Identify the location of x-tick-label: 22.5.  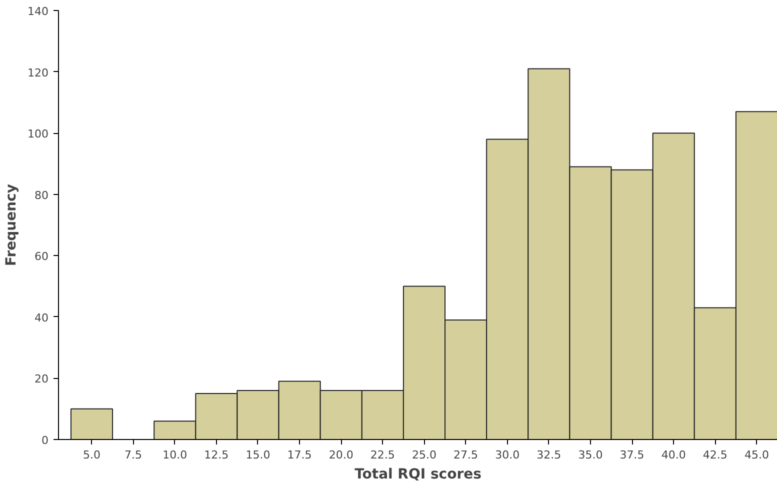
(382, 455).